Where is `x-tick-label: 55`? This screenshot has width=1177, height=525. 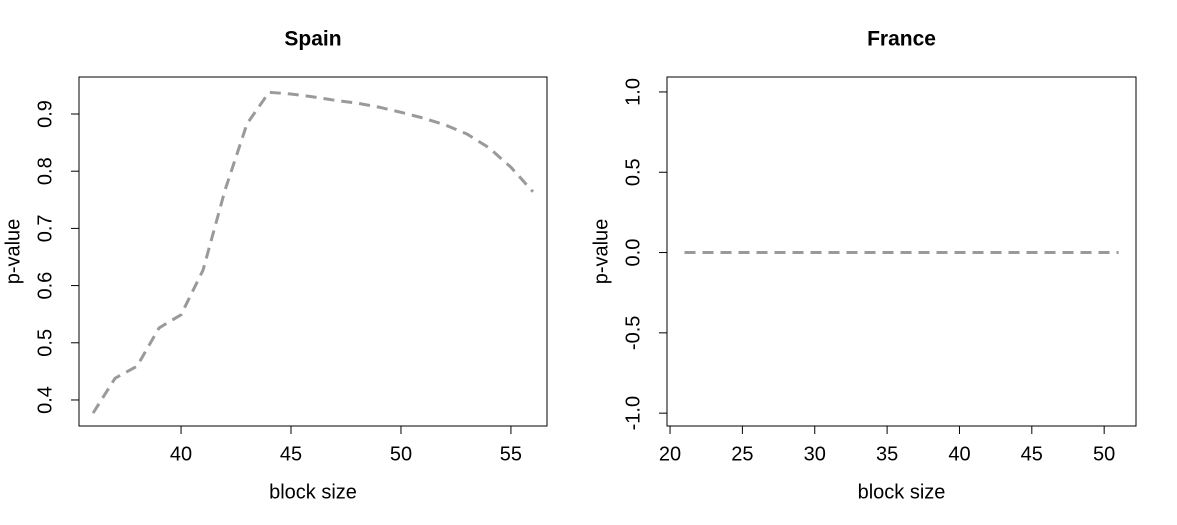 x-tick-label: 55 is located at coordinates (511, 454).